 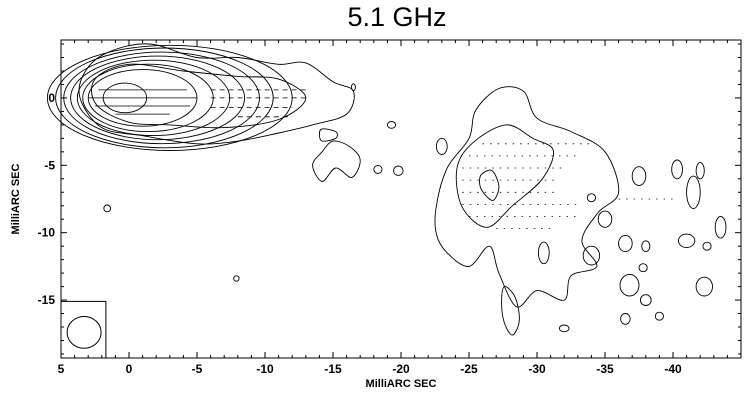 What do you see at coordinates (673, 369) in the screenshot?
I see `x-tick-label: -40` at bounding box center [673, 369].